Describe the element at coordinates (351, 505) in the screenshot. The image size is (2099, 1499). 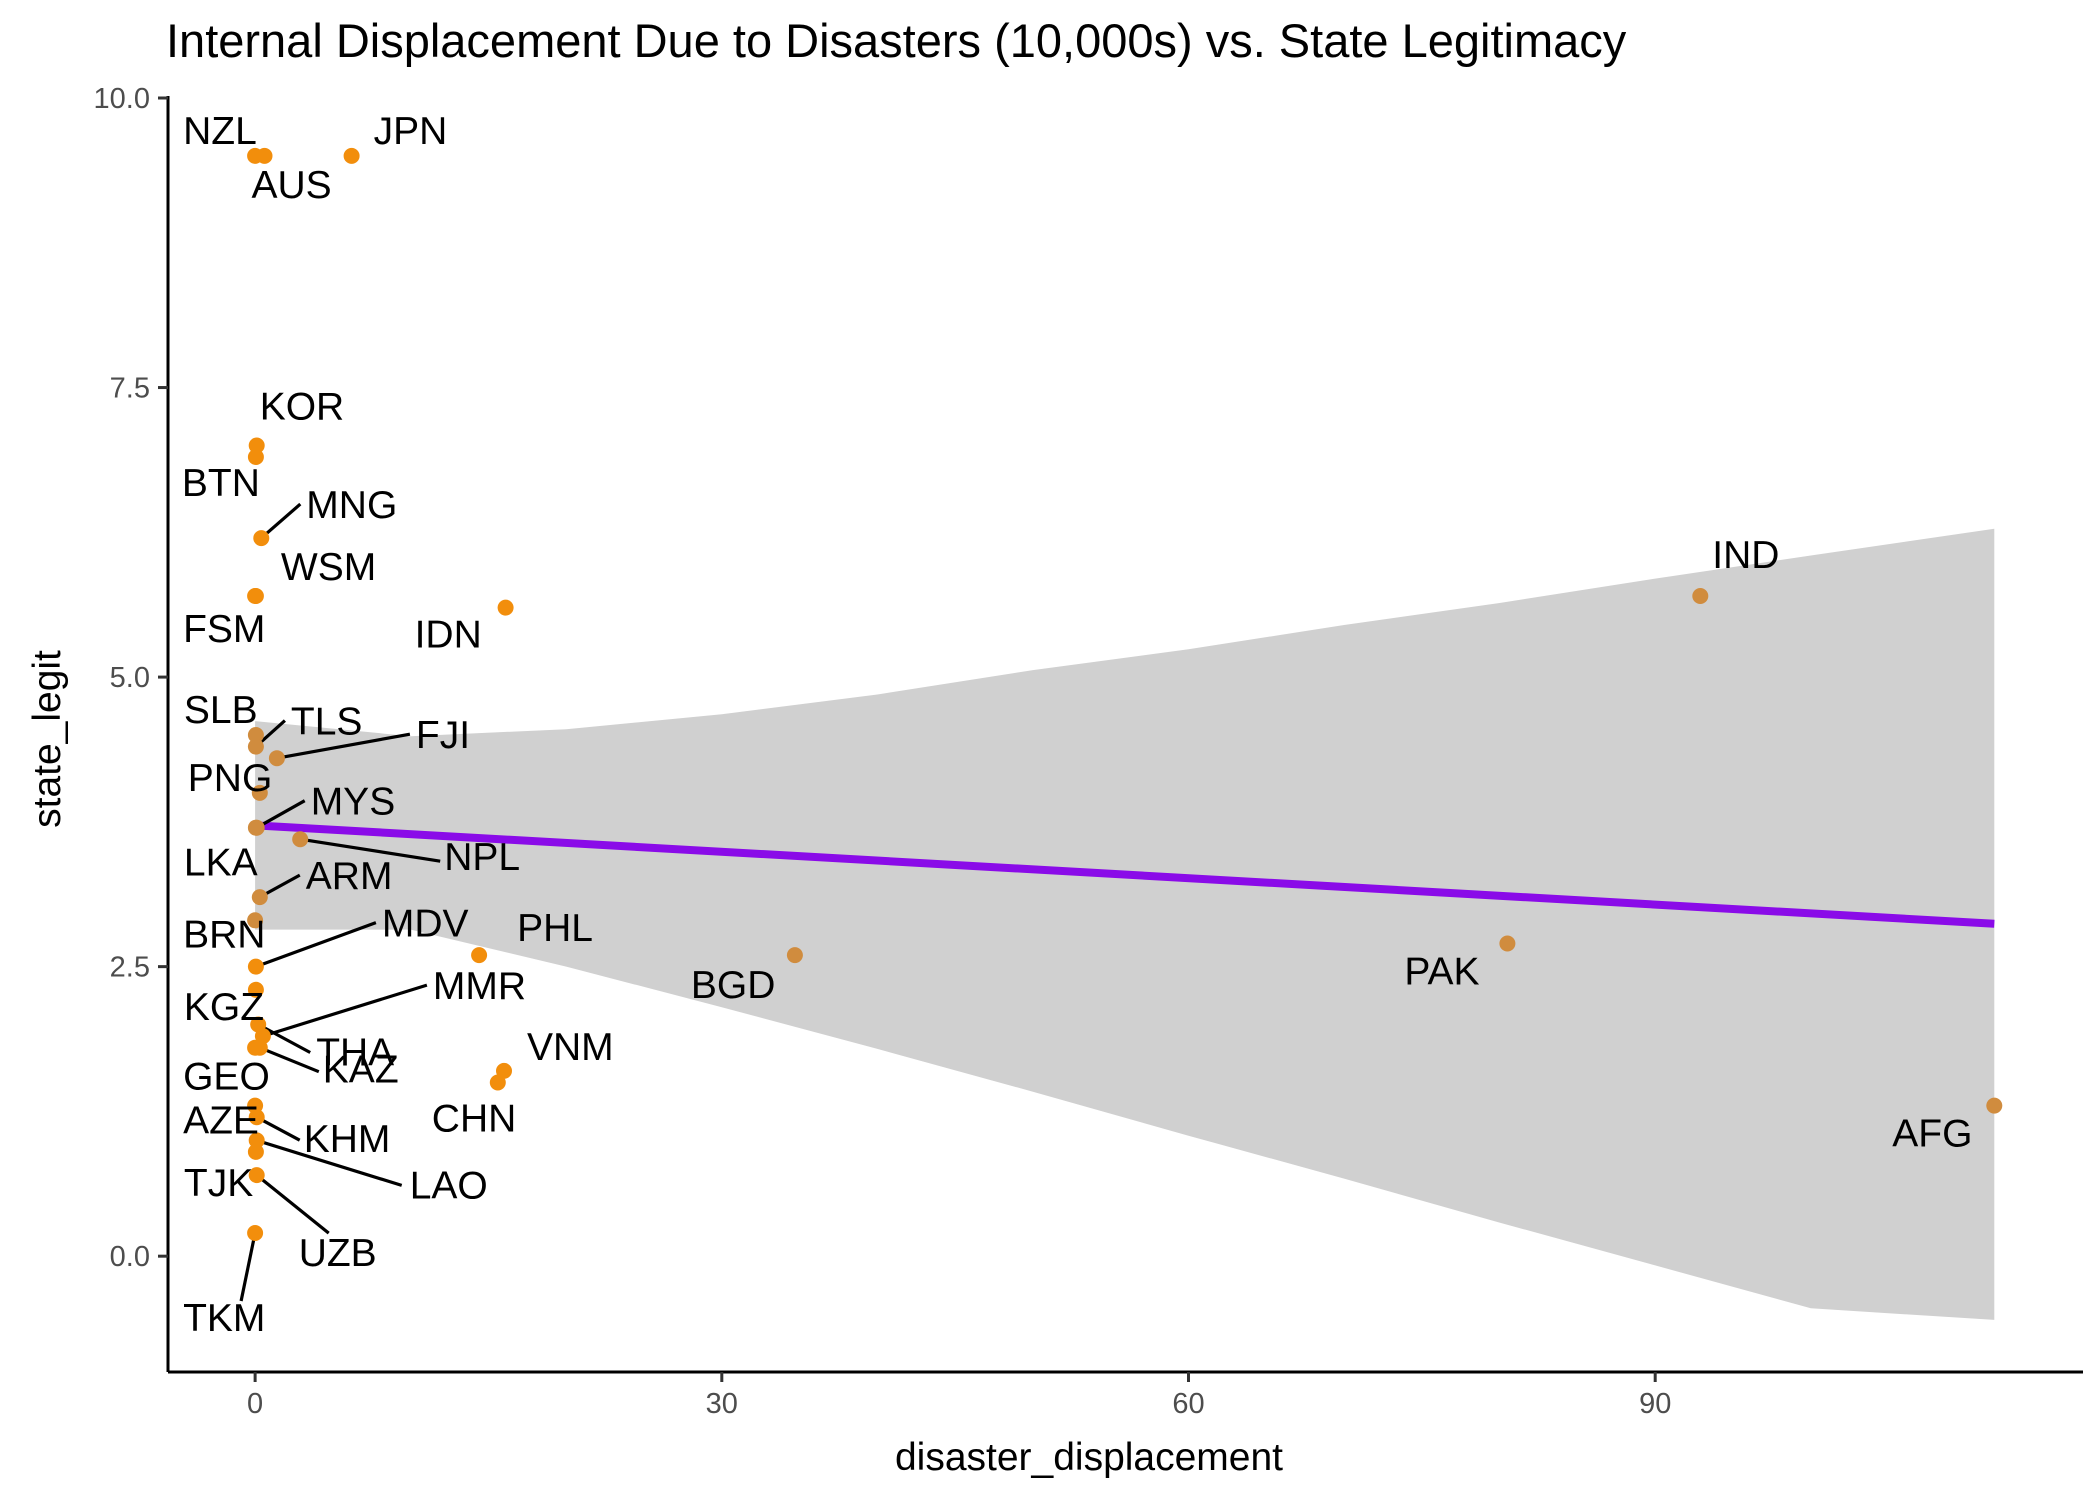
I see `point-label-mng: MNG` at that location.